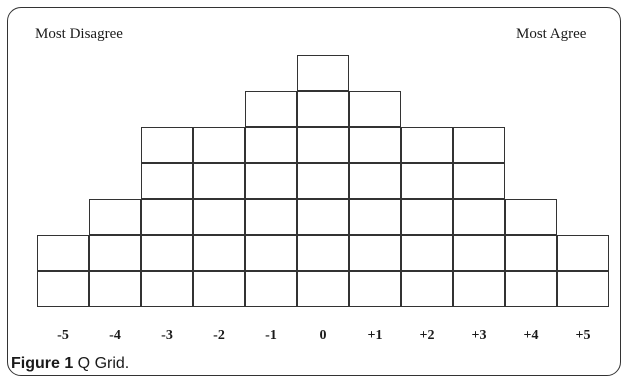 The width and height of the screenshot is (629, 386). Describe the element at coordinates (583, 335) in the screenshot. I see `column-label: +5` at that location.